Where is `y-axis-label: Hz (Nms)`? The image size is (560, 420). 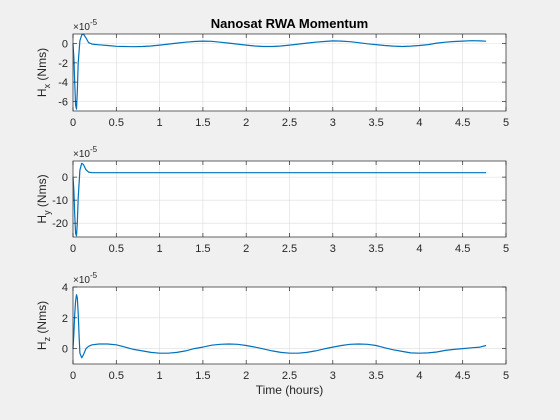 y-axis-label: Hz (Nms) is located at coordinates (43, 325).